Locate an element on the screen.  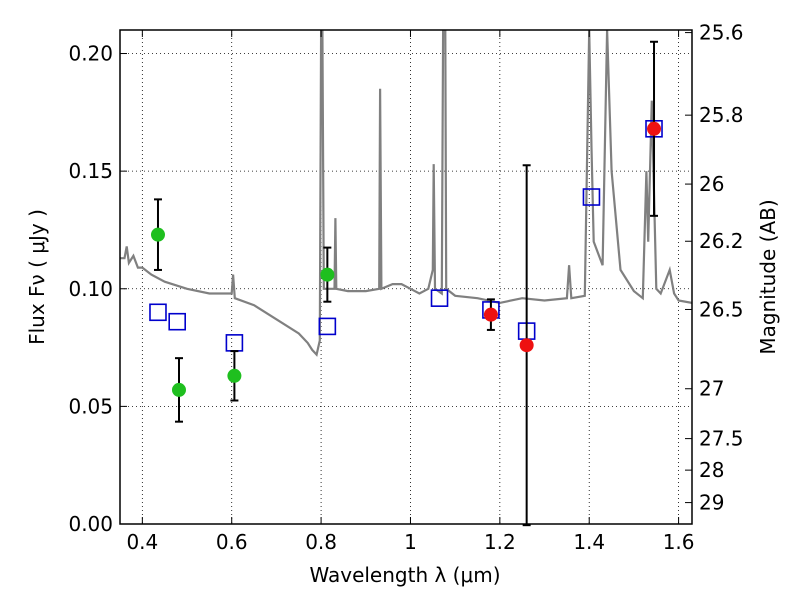
mag-tick-label: 25.8 is located at coordinates (721, 115).